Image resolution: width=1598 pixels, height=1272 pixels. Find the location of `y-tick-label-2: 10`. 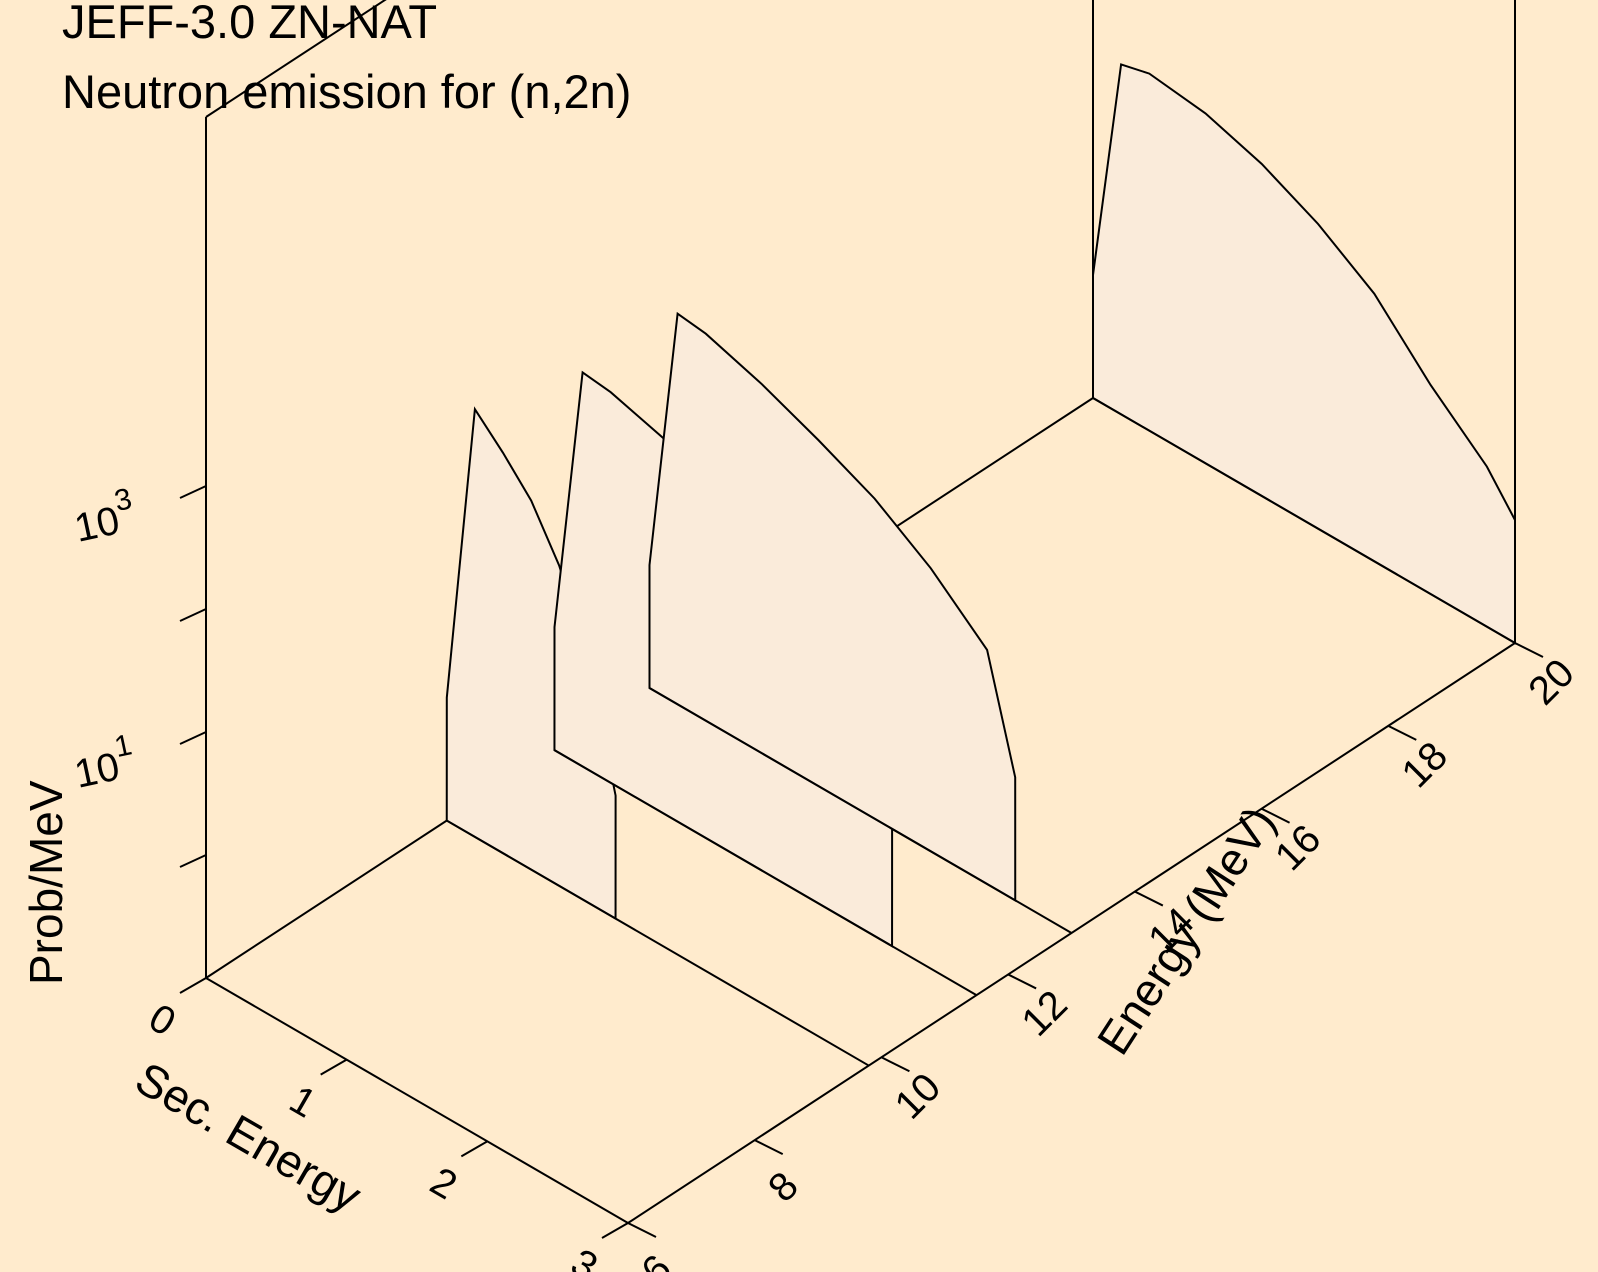

y-tick-label-2: 10 is located at coordinates (918, 1096).